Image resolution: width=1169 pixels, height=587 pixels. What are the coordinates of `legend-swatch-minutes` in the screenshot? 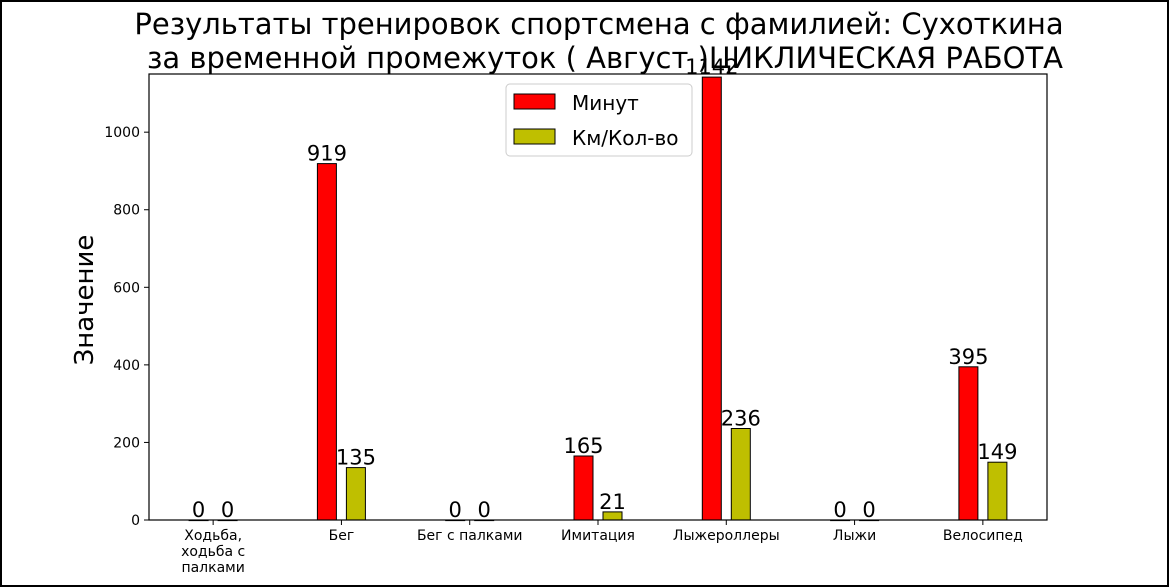 It's located at (534, 101).